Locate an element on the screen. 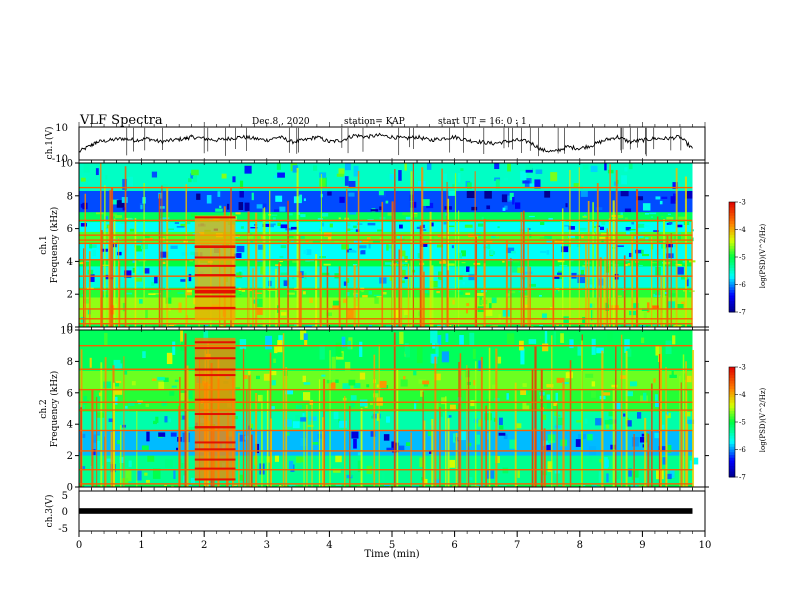 Image resolution: width=792 pixels, height=612 pixels. time-axis-label: Time (min) is located at coordinates (391, 554).